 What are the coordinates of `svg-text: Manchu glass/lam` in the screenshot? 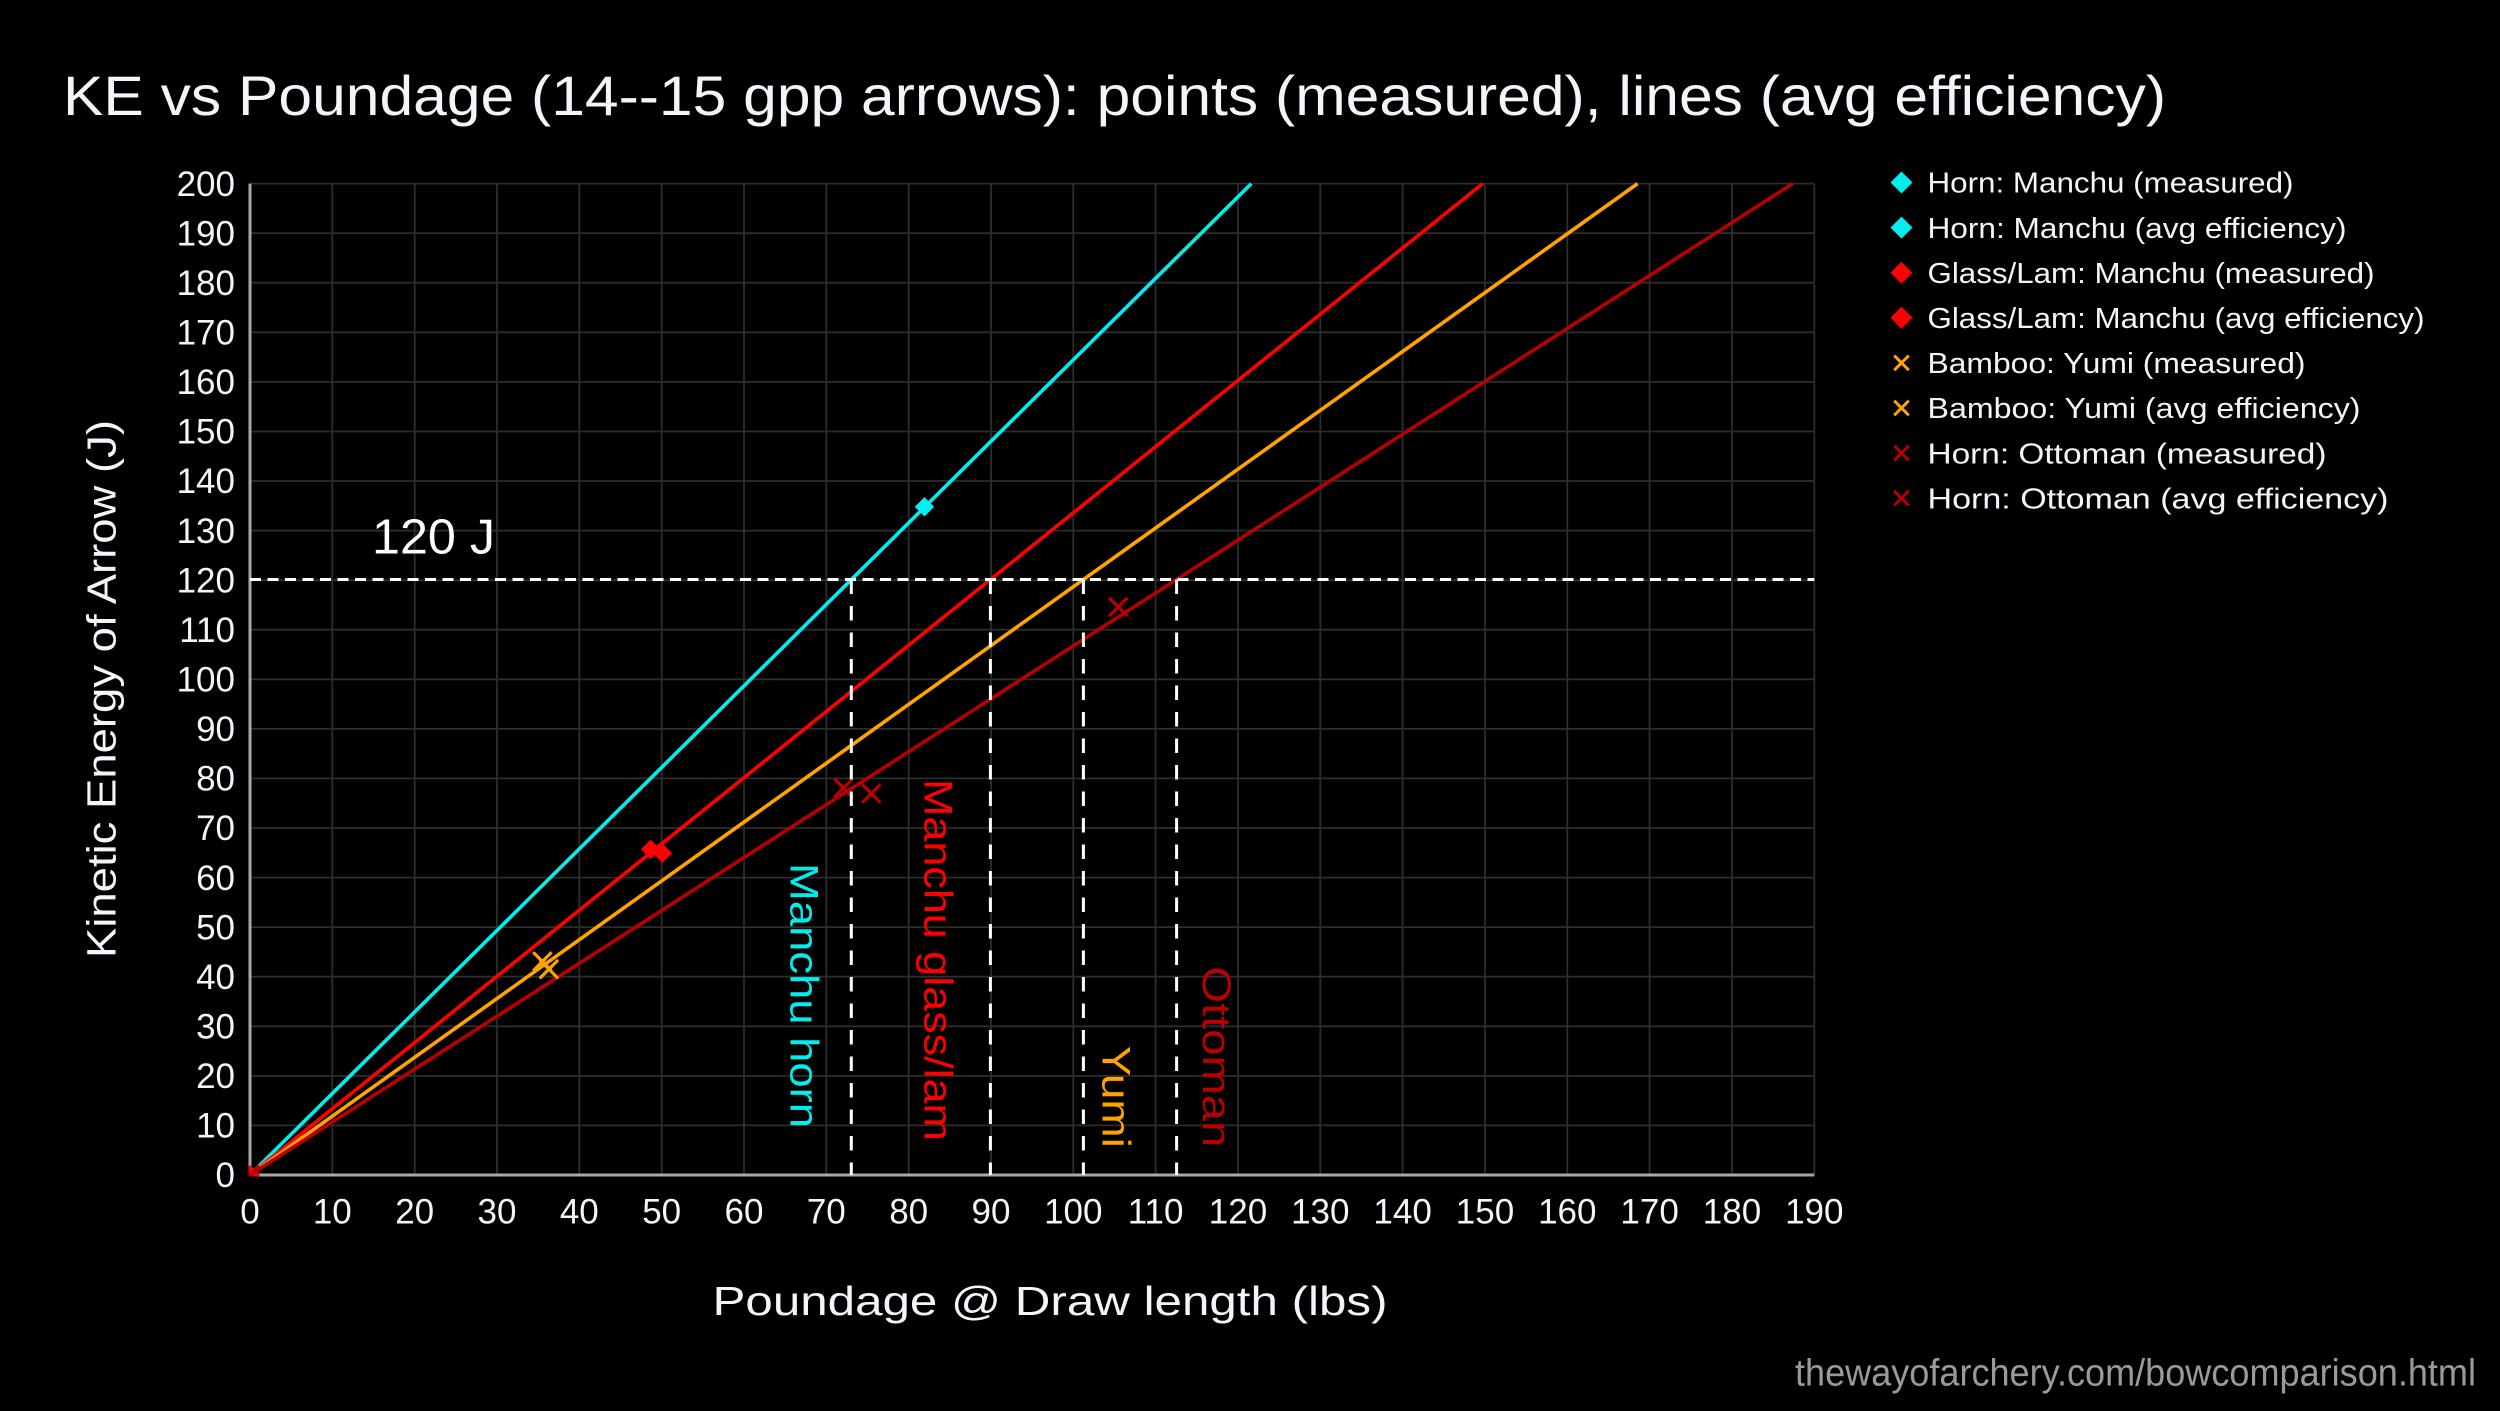 It's located at (937, 960).